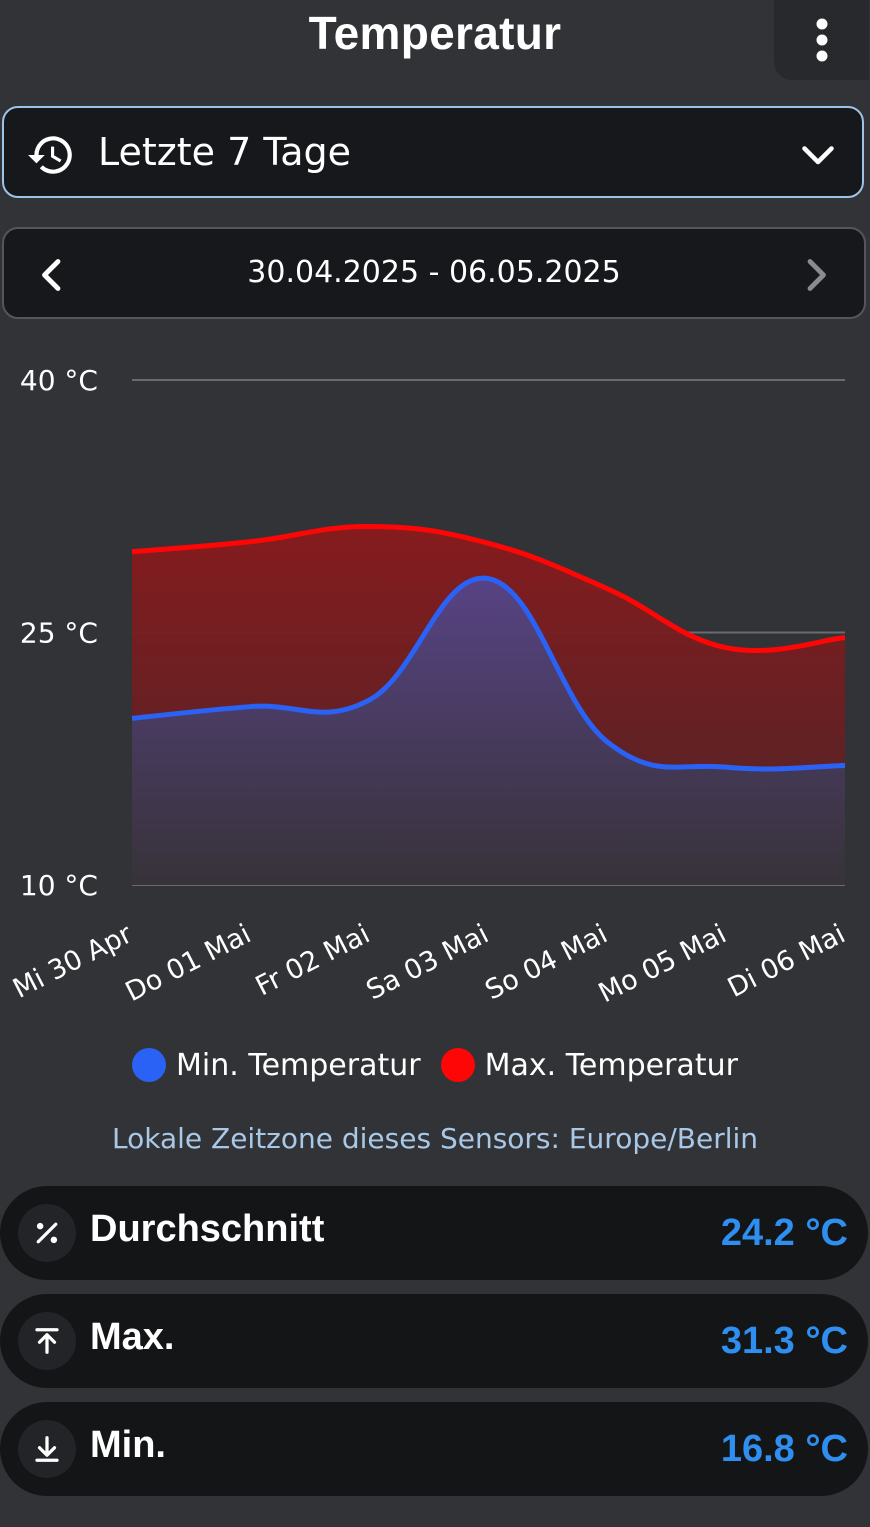  Describe the element at coordinates (784, 1233) in the screenshot. I see `stat-average-value: 24.2 °C` at that location.